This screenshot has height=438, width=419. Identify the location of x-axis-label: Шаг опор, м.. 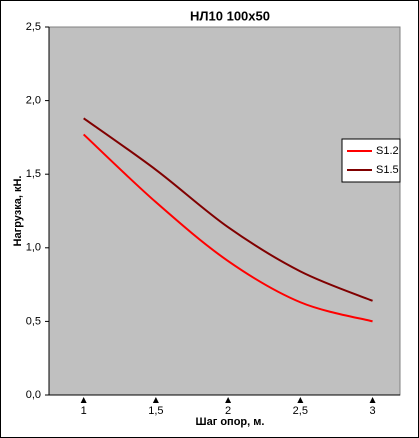
(230, 422).